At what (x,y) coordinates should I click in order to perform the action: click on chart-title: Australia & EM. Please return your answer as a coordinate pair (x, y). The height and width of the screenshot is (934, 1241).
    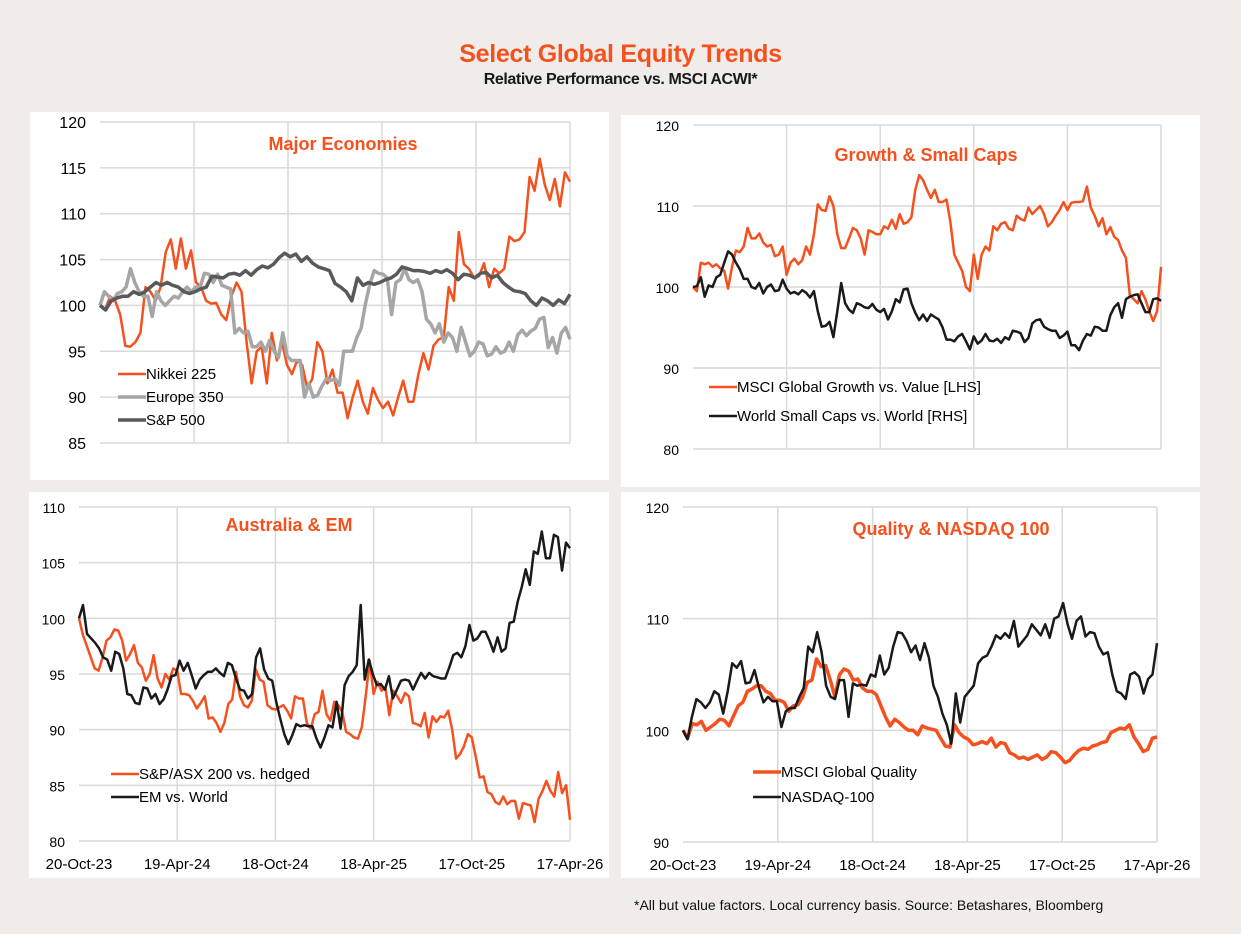
    Looking at the image, I should click on (288, 525).